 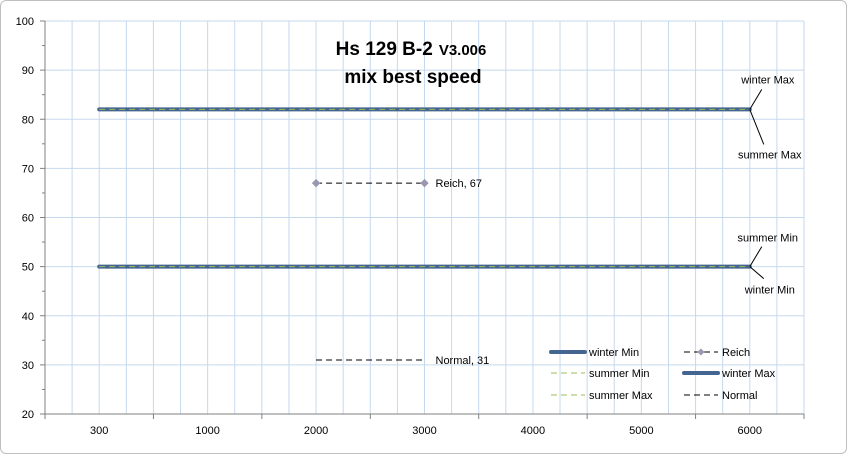 What do you see at coordinates (619, 374) in the screenshot?
I see `legend-label: summer Min` at bounding box center [619, 374].